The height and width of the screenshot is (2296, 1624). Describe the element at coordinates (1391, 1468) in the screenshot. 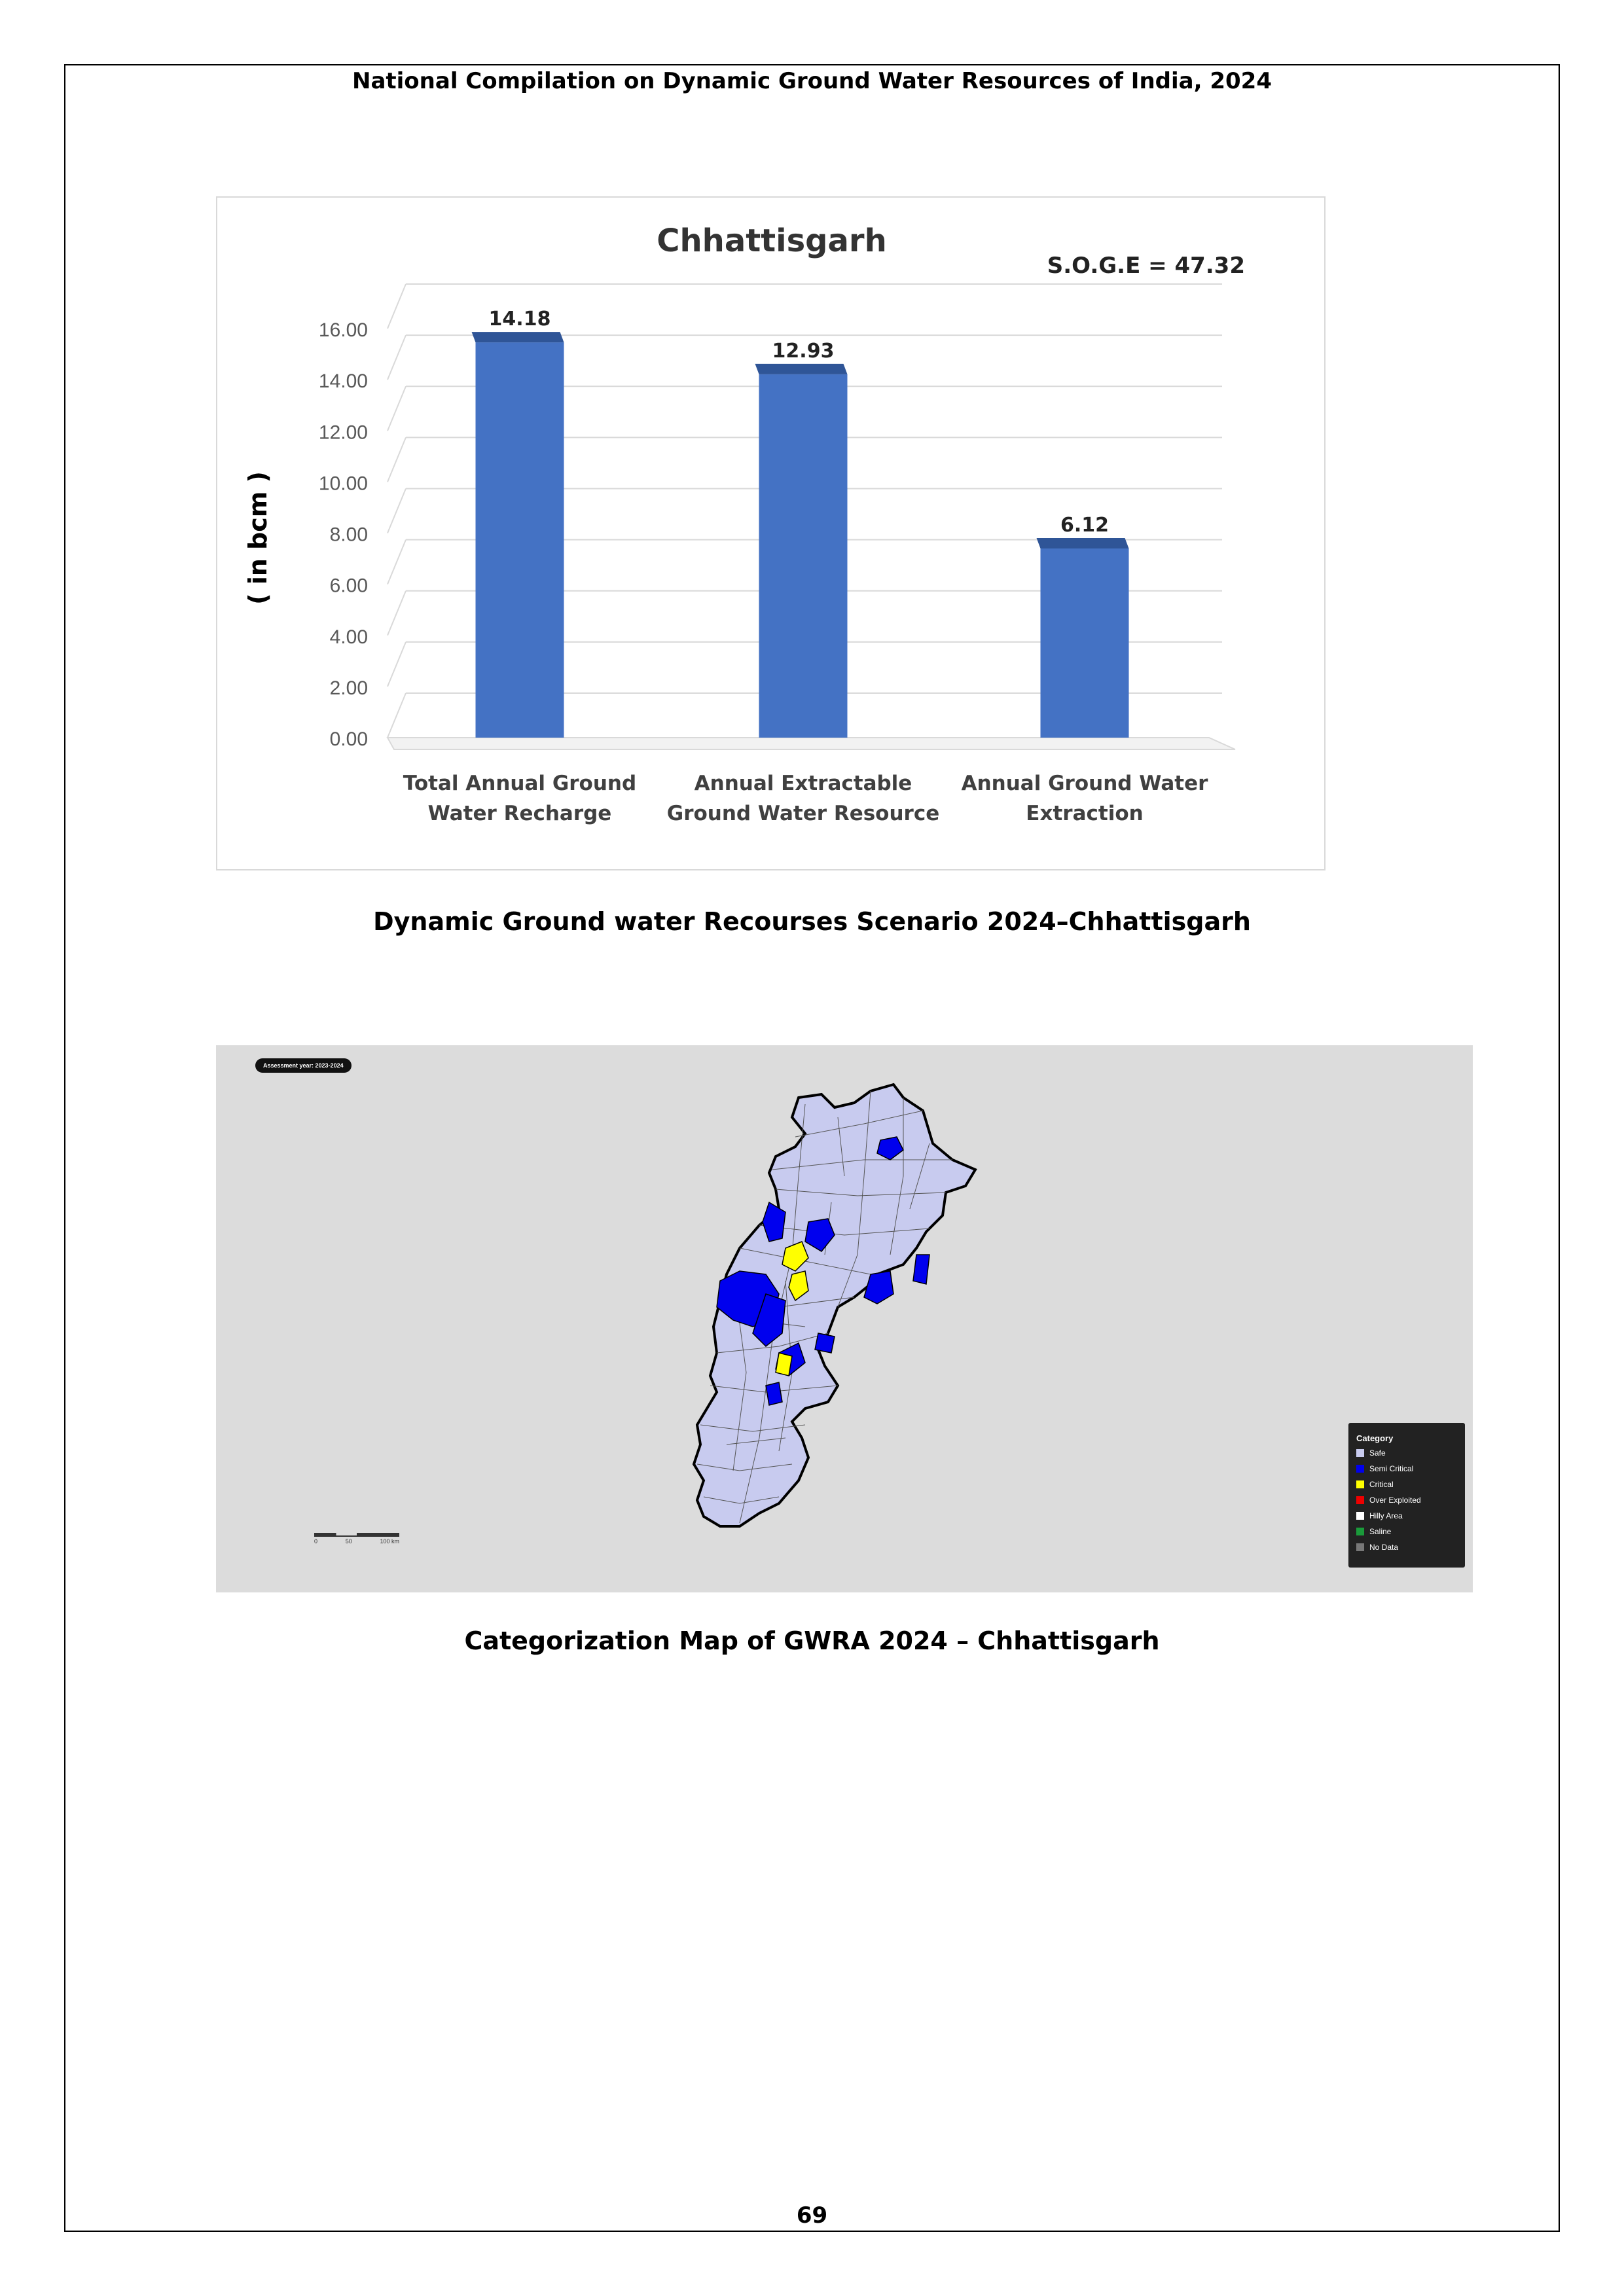

I see `legend-label: Semi Critical` at that location.